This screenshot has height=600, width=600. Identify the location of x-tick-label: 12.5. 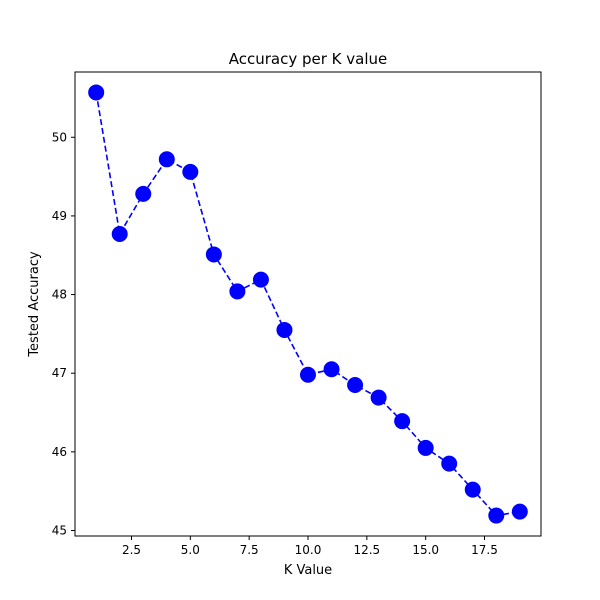
(366, 550).